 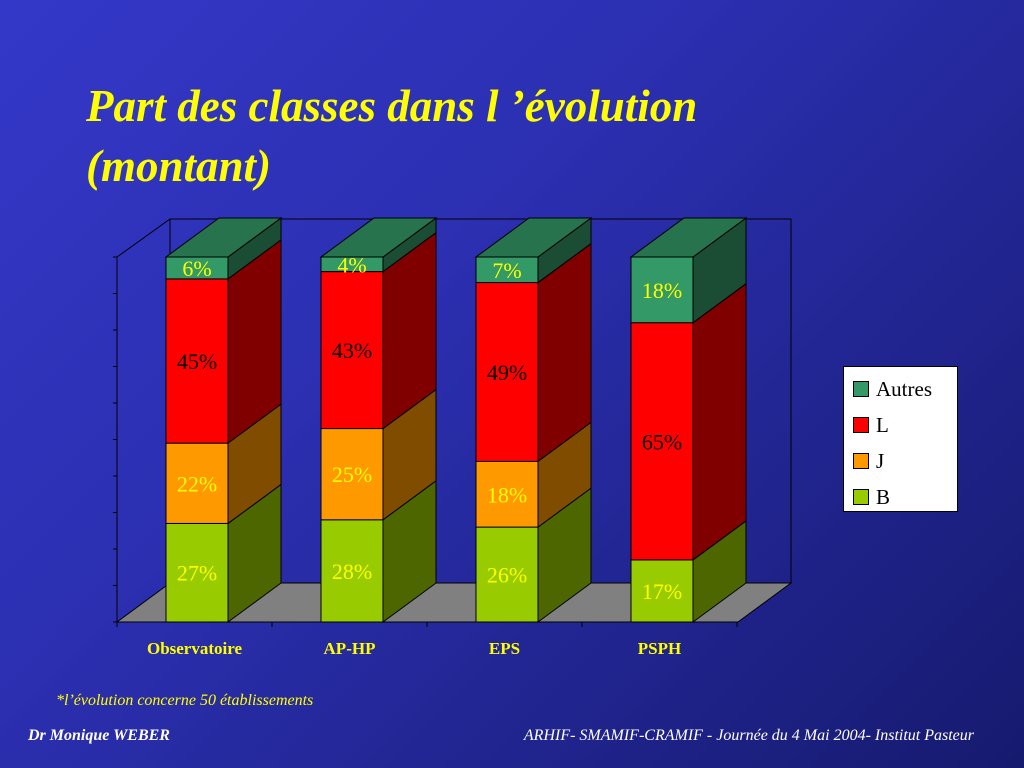 I want to click on x-tick-label-eps: EPS, so click(x=504, y=648).